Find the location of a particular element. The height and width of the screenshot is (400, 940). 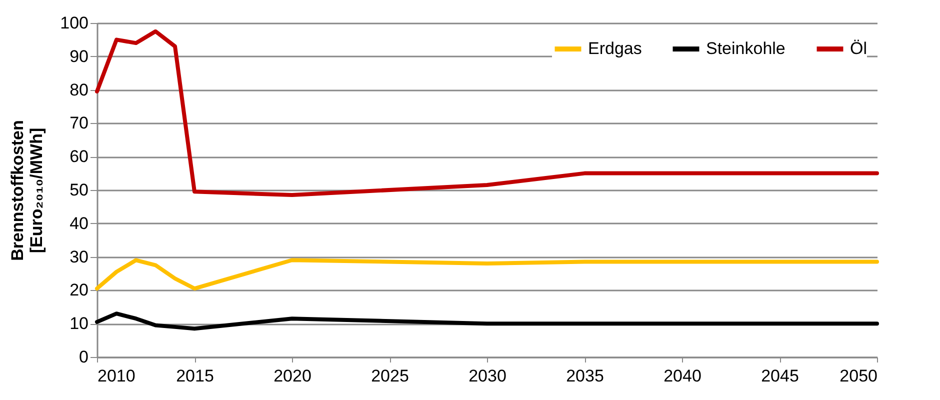

x-tick-label: 2050 is located at coordinates (859, 376).